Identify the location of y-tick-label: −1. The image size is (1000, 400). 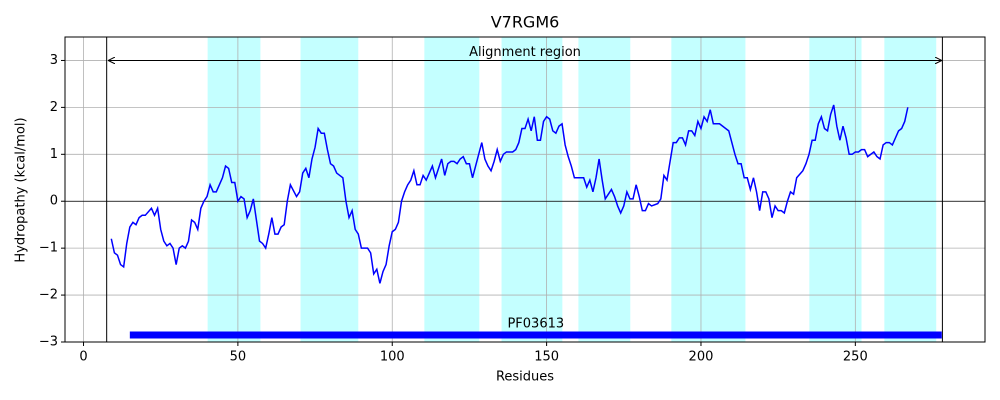
(48, 248).